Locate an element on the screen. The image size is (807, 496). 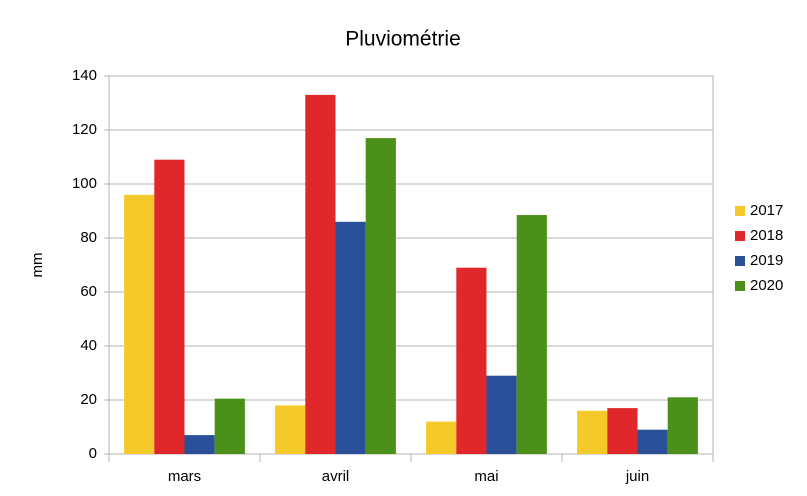
y-tick-label: 20 is located at coordinates (88, 399).